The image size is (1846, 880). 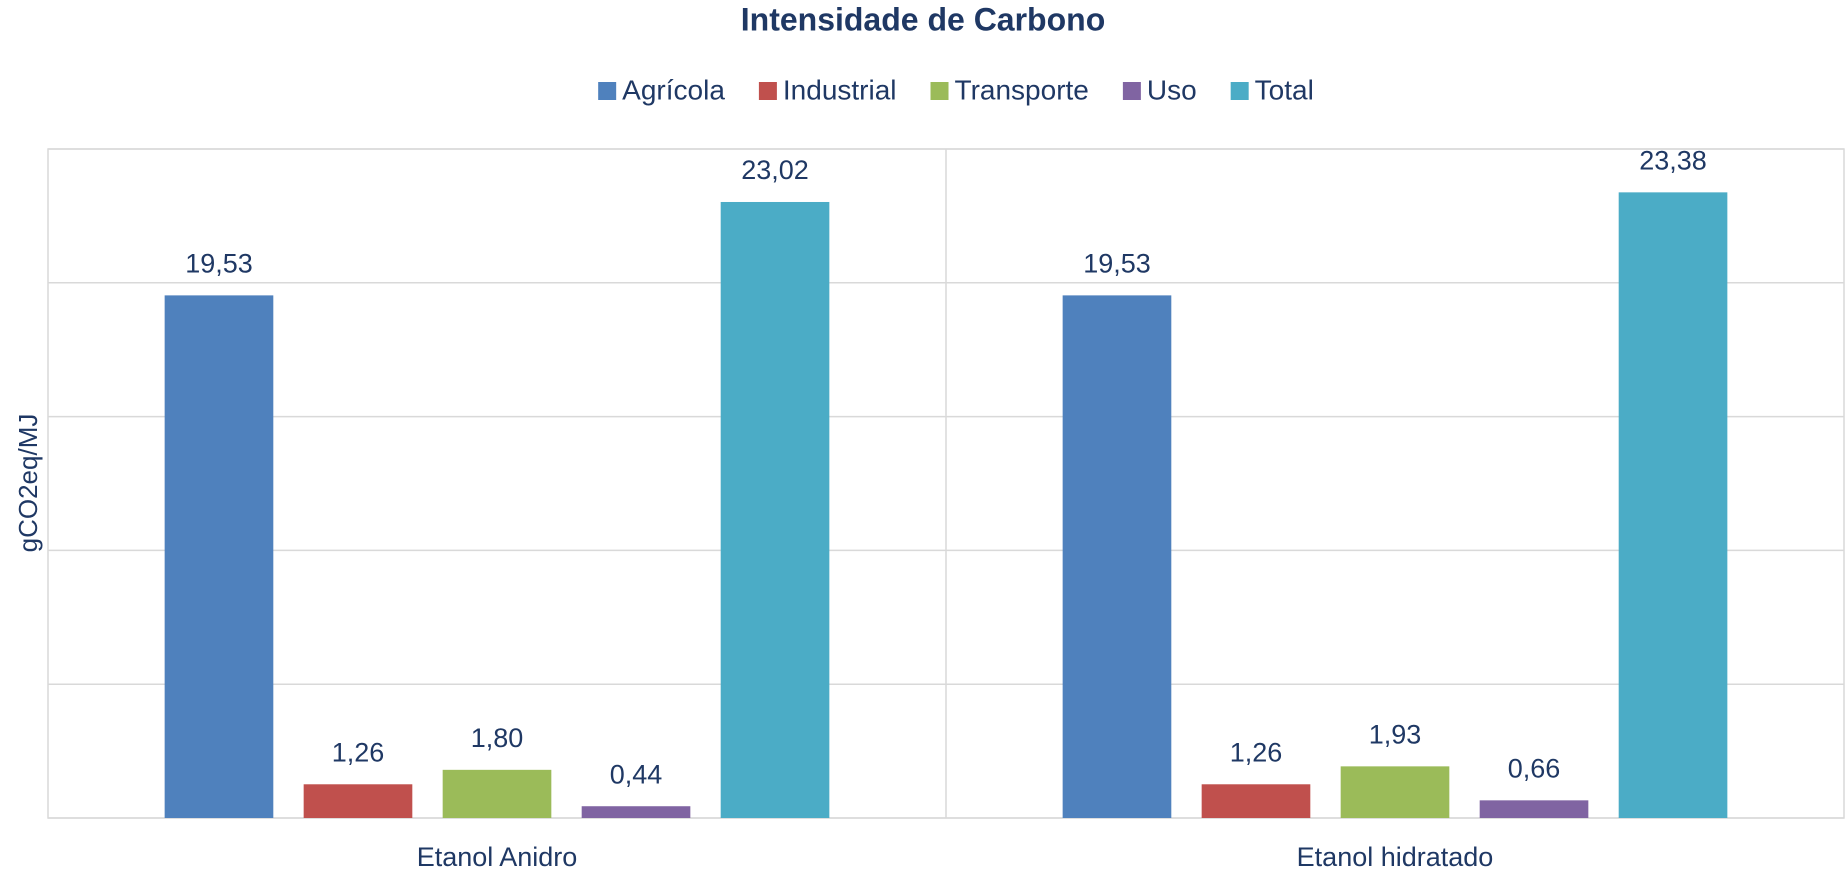 What do you see at coordinates (1395, 734) in the screenshot?
I see `data-label: 1,93` at bounding box center [1395, 734].